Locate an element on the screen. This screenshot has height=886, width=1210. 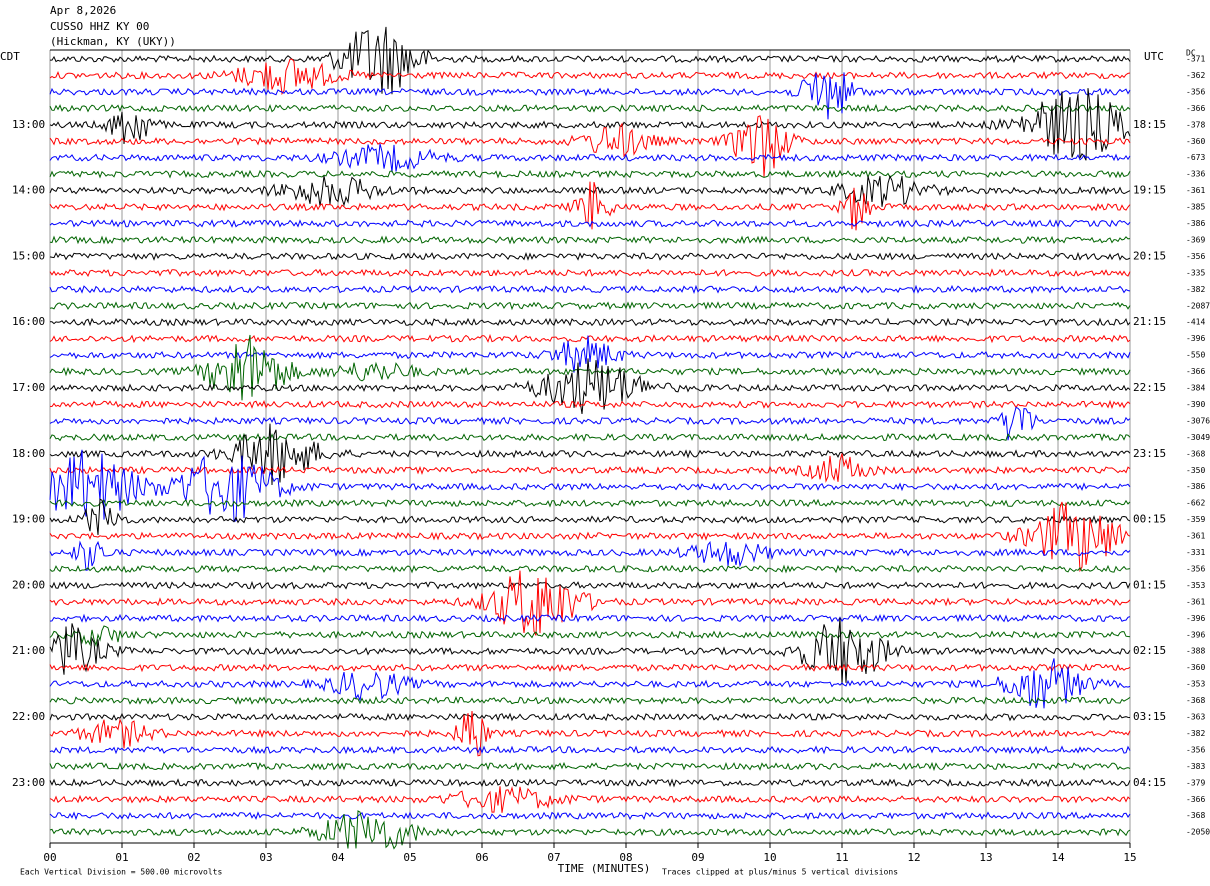
dc-offset: -390 is located at coordinates (1195, 404).